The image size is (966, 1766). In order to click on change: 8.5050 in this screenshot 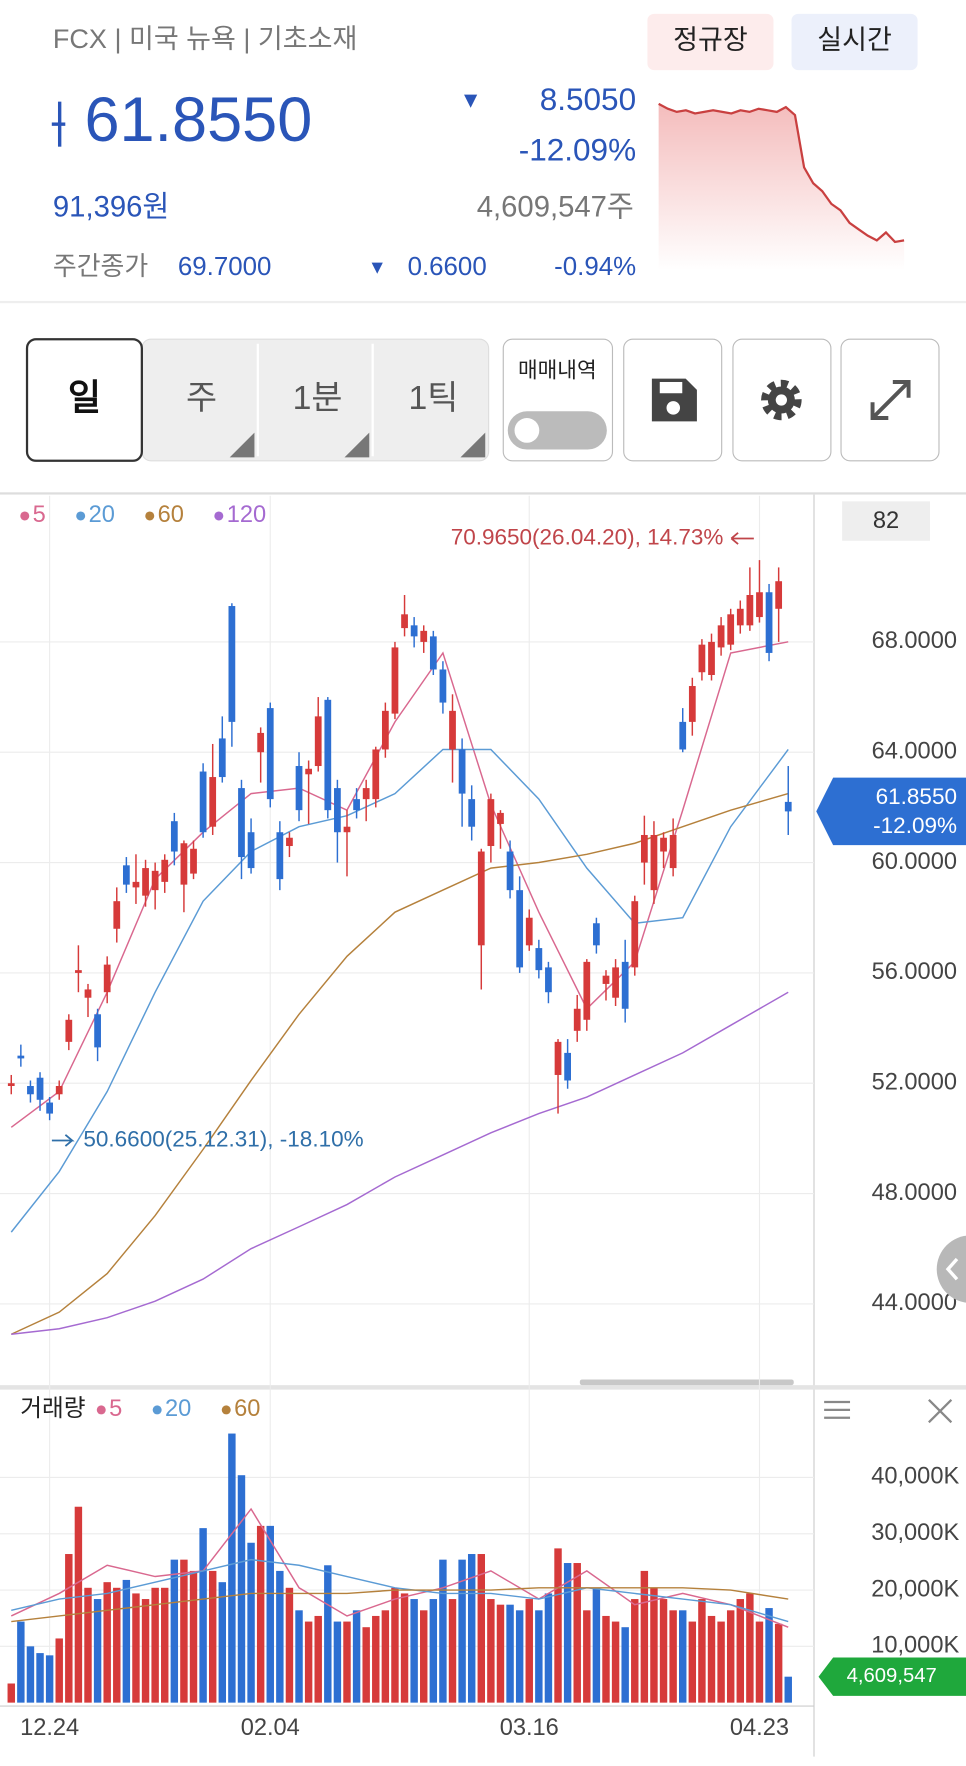, I will do `click(588, 99)`.